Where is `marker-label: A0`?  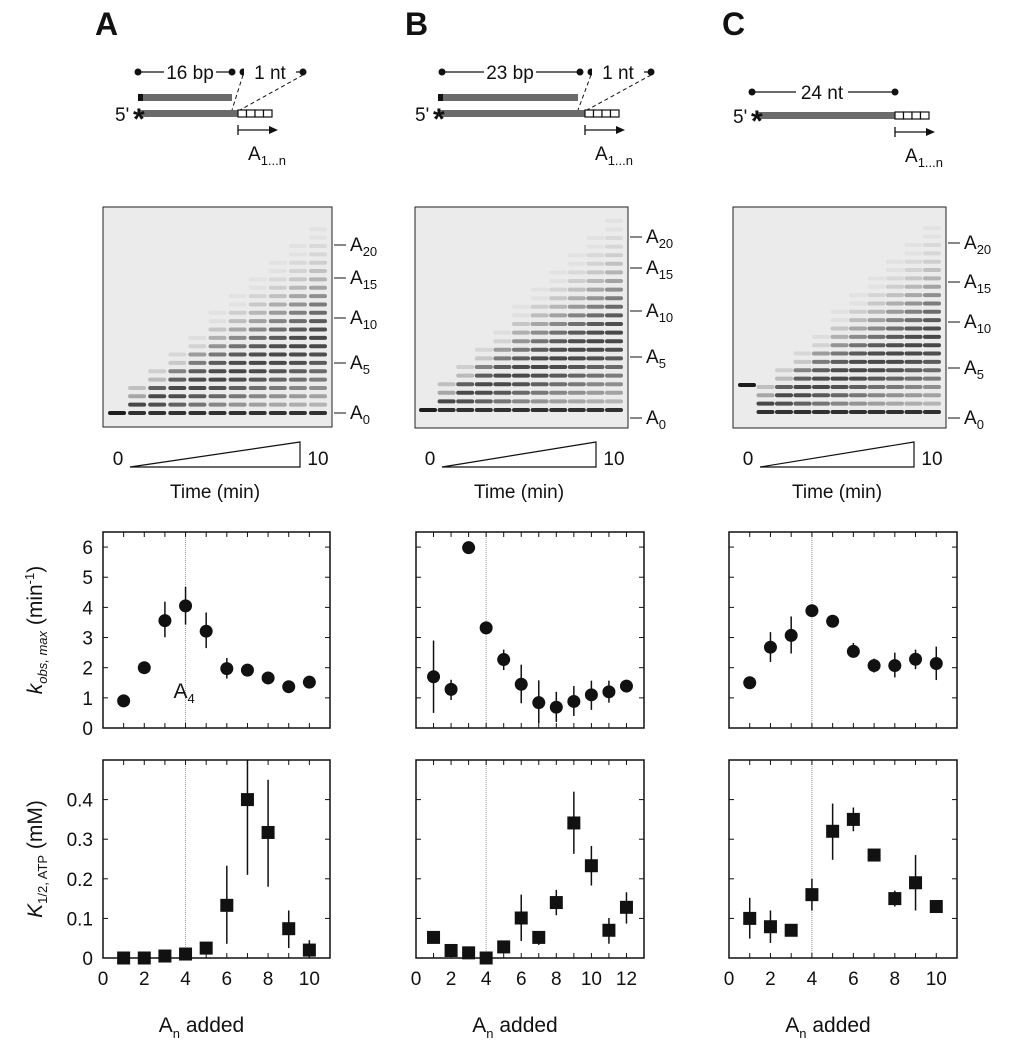 marker-label: A0 is located at coordinates (974, 420).